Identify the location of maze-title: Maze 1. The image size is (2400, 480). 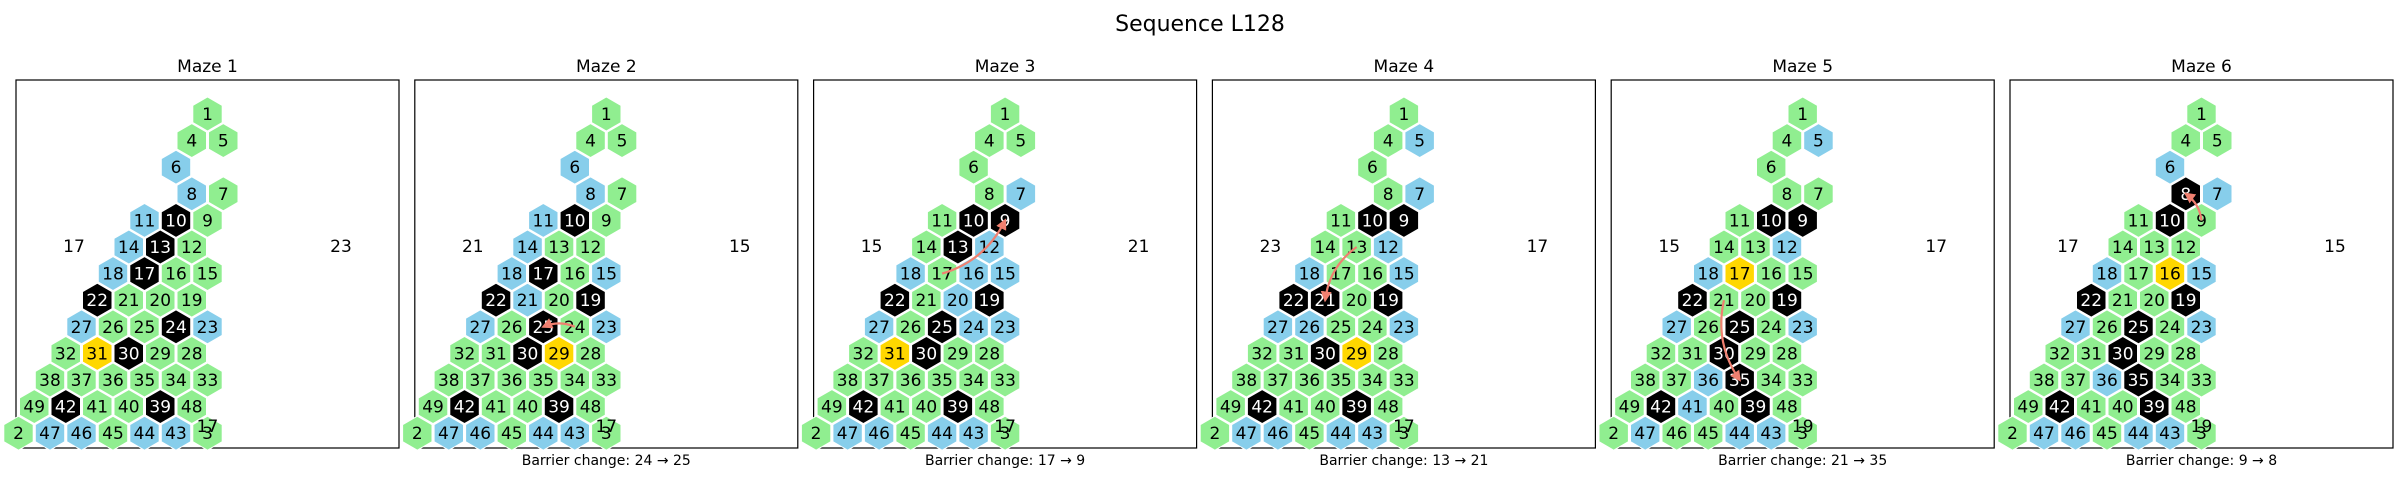
(207, 67).